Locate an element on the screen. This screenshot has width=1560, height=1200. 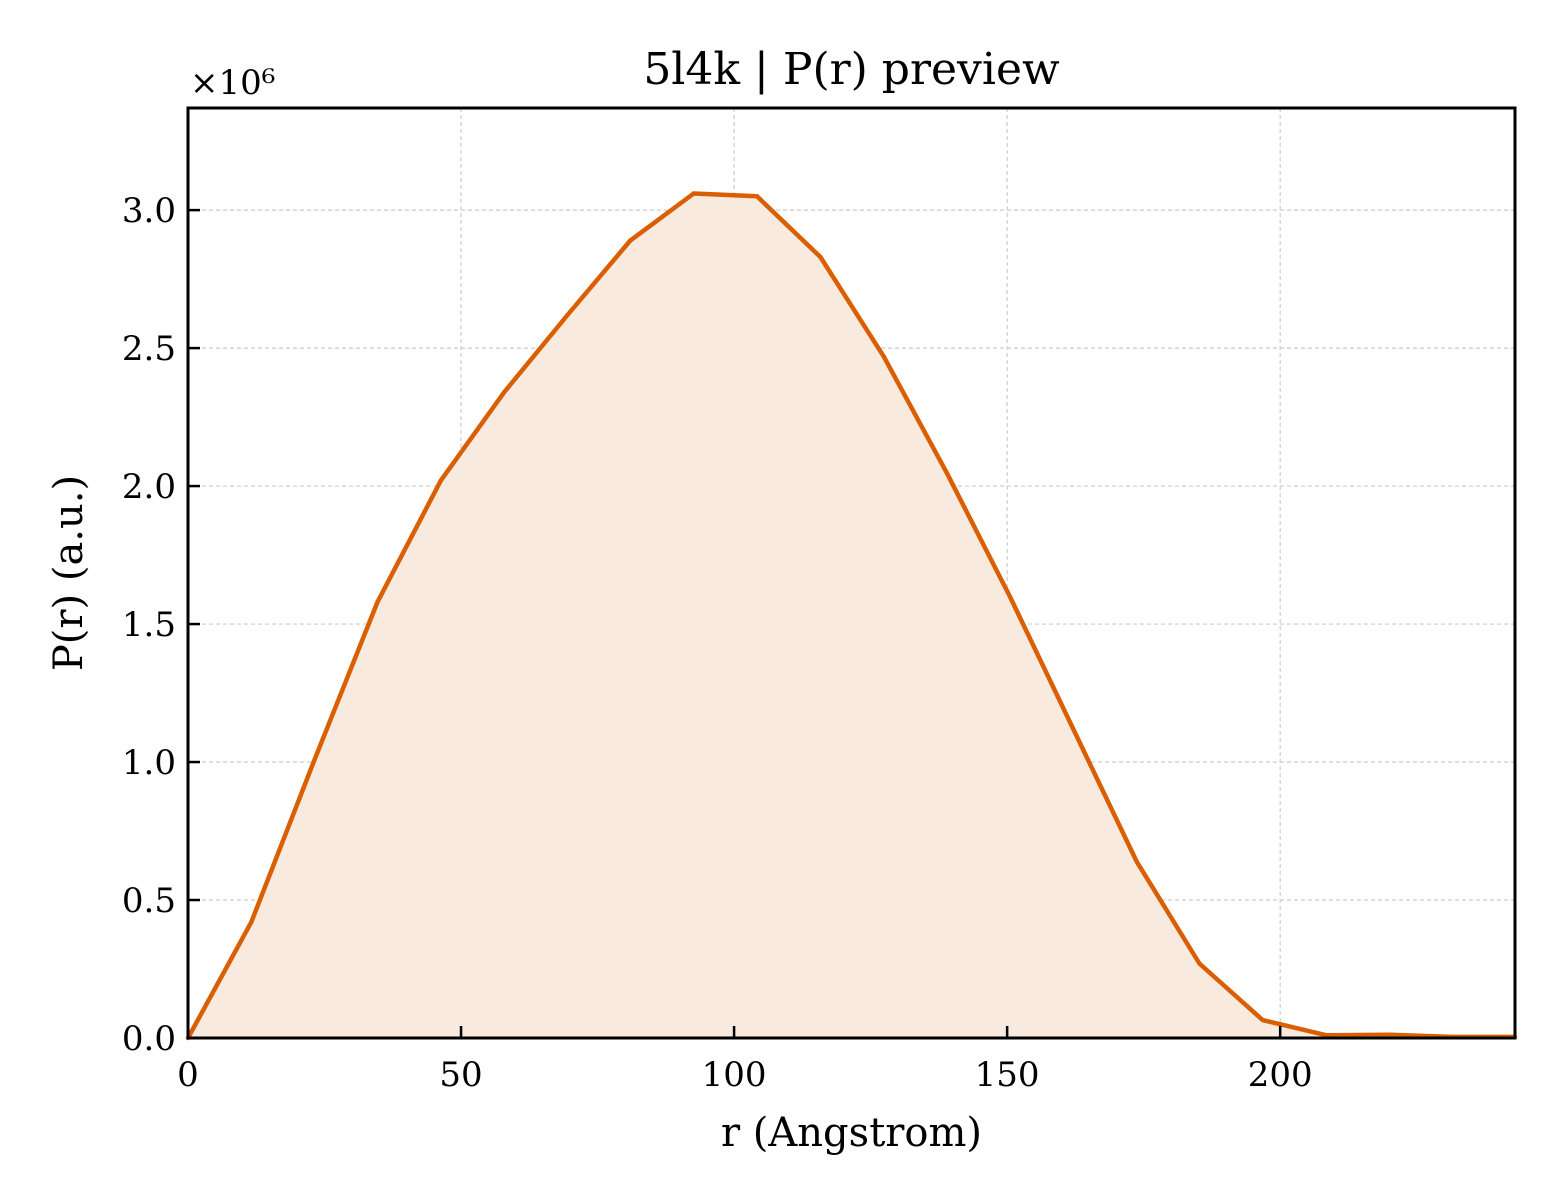
x-axis-label: r (Angstrom) is located at coordinates (851, 1133).